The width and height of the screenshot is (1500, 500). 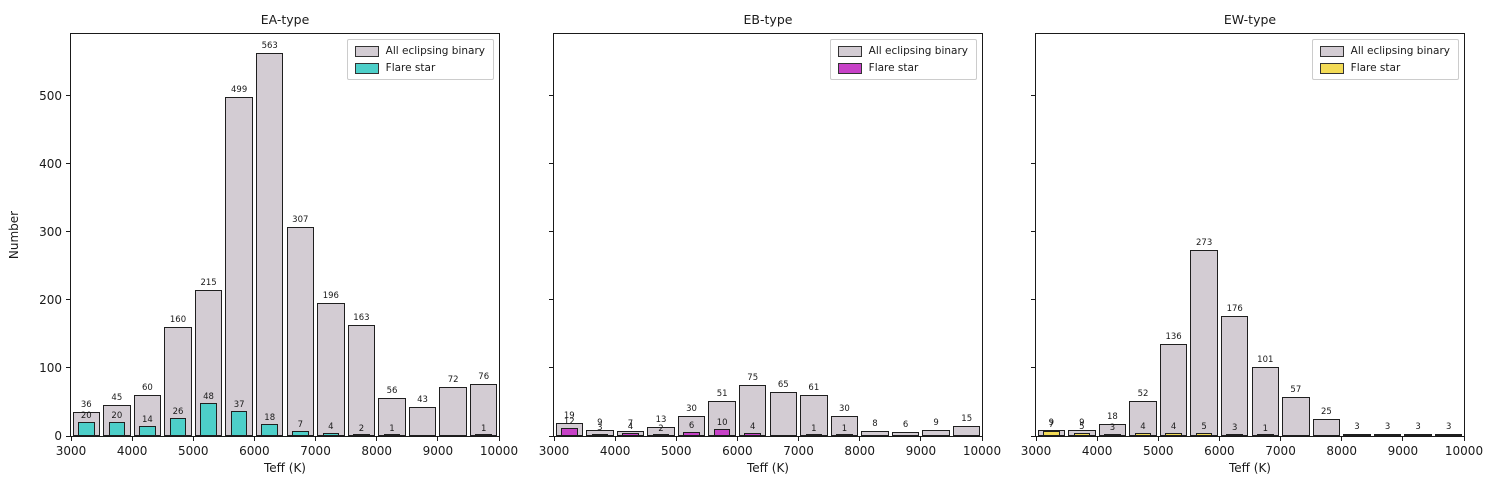 What do you see at coordinates (392, 435) in the screenshot?
I see `bar-flare-bin10` at bounding box center [392, 435].